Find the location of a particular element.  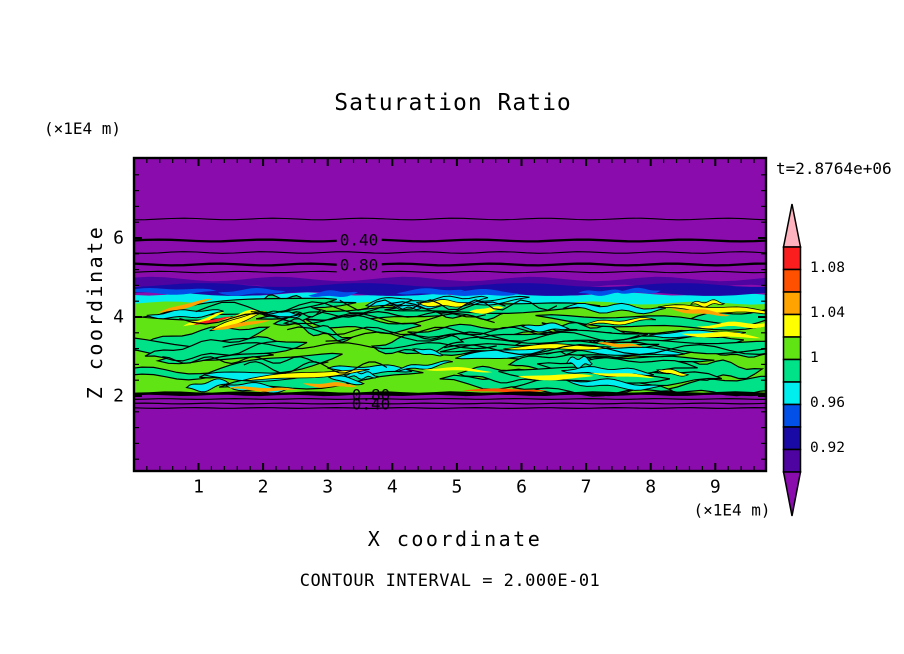

colorbar-tick-label-0.96: 0.96 is located at coordinates (827, 403).